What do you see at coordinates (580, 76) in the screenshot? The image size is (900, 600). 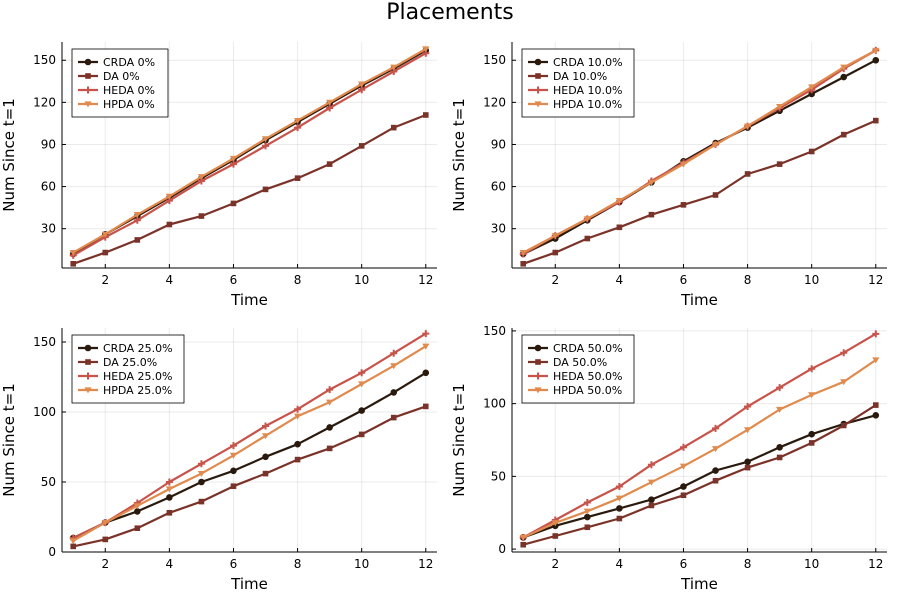 I see `legend-label: DA 10.0%` at bounding box center [580, 76].